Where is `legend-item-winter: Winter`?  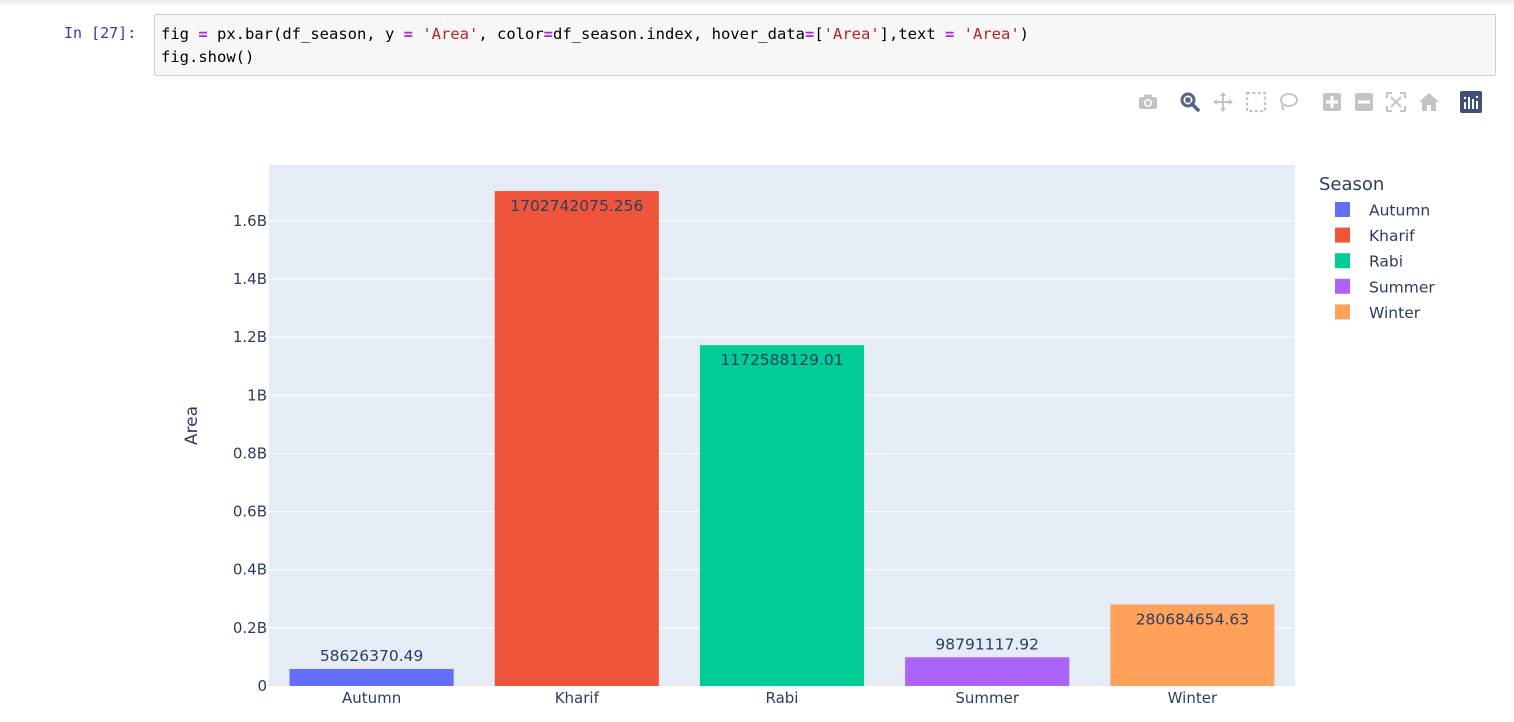
legend-item-winter: Winter is located at coordinates (1378, 313).